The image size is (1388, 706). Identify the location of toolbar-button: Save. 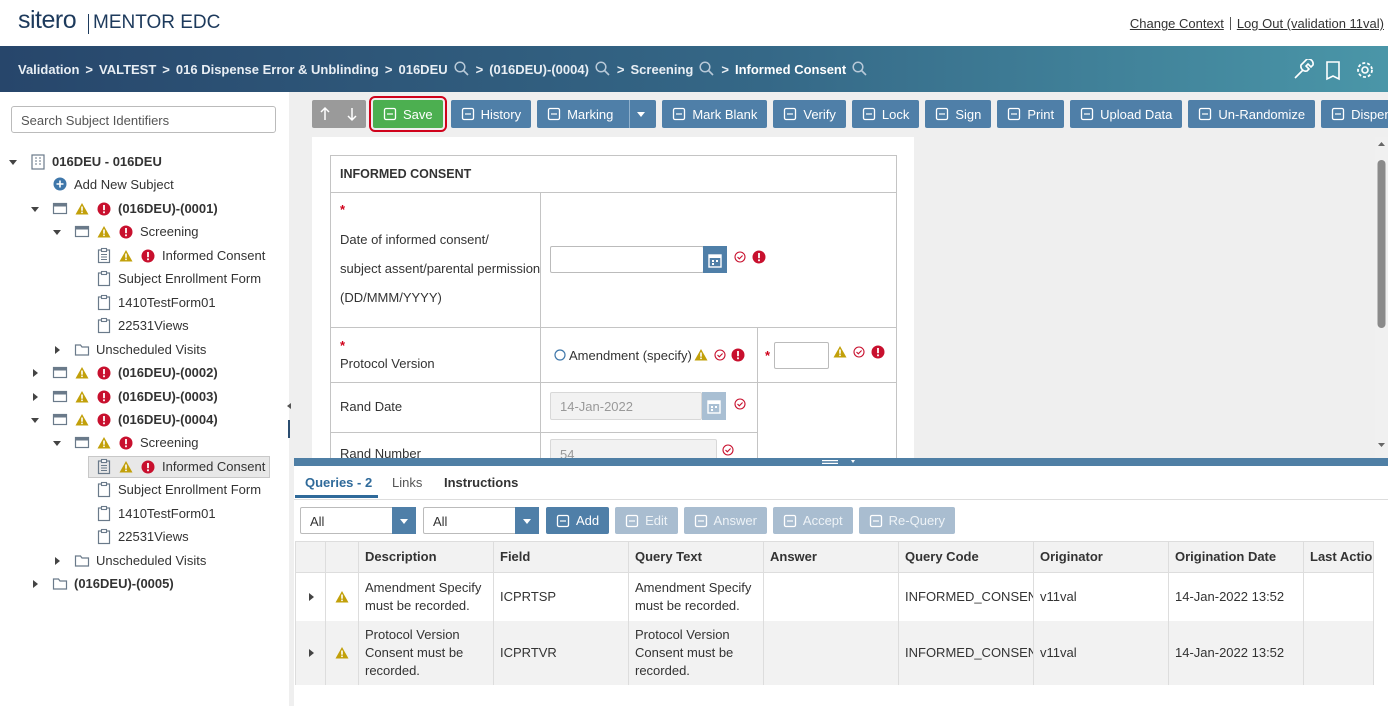
(408, 114).